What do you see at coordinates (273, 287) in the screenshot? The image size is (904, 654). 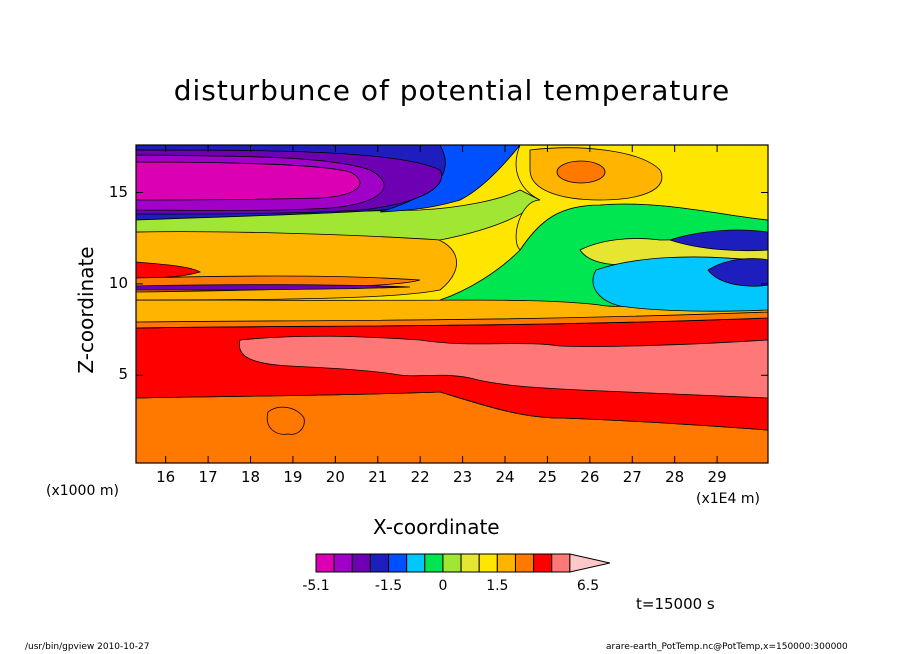 I see `band-strip-dark` at bounding box center [273, 287].